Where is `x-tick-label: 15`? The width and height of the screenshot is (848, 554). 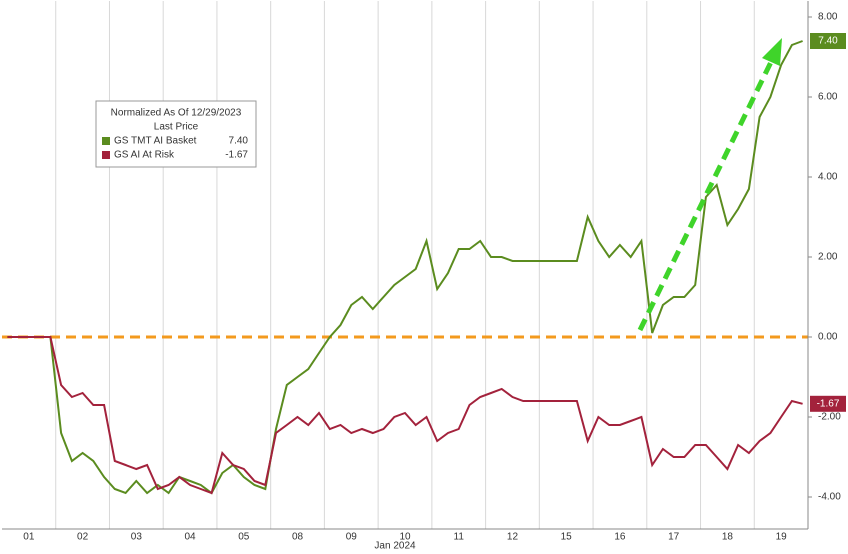
x-tick-label: 15 is located at coordinates (567, 537).